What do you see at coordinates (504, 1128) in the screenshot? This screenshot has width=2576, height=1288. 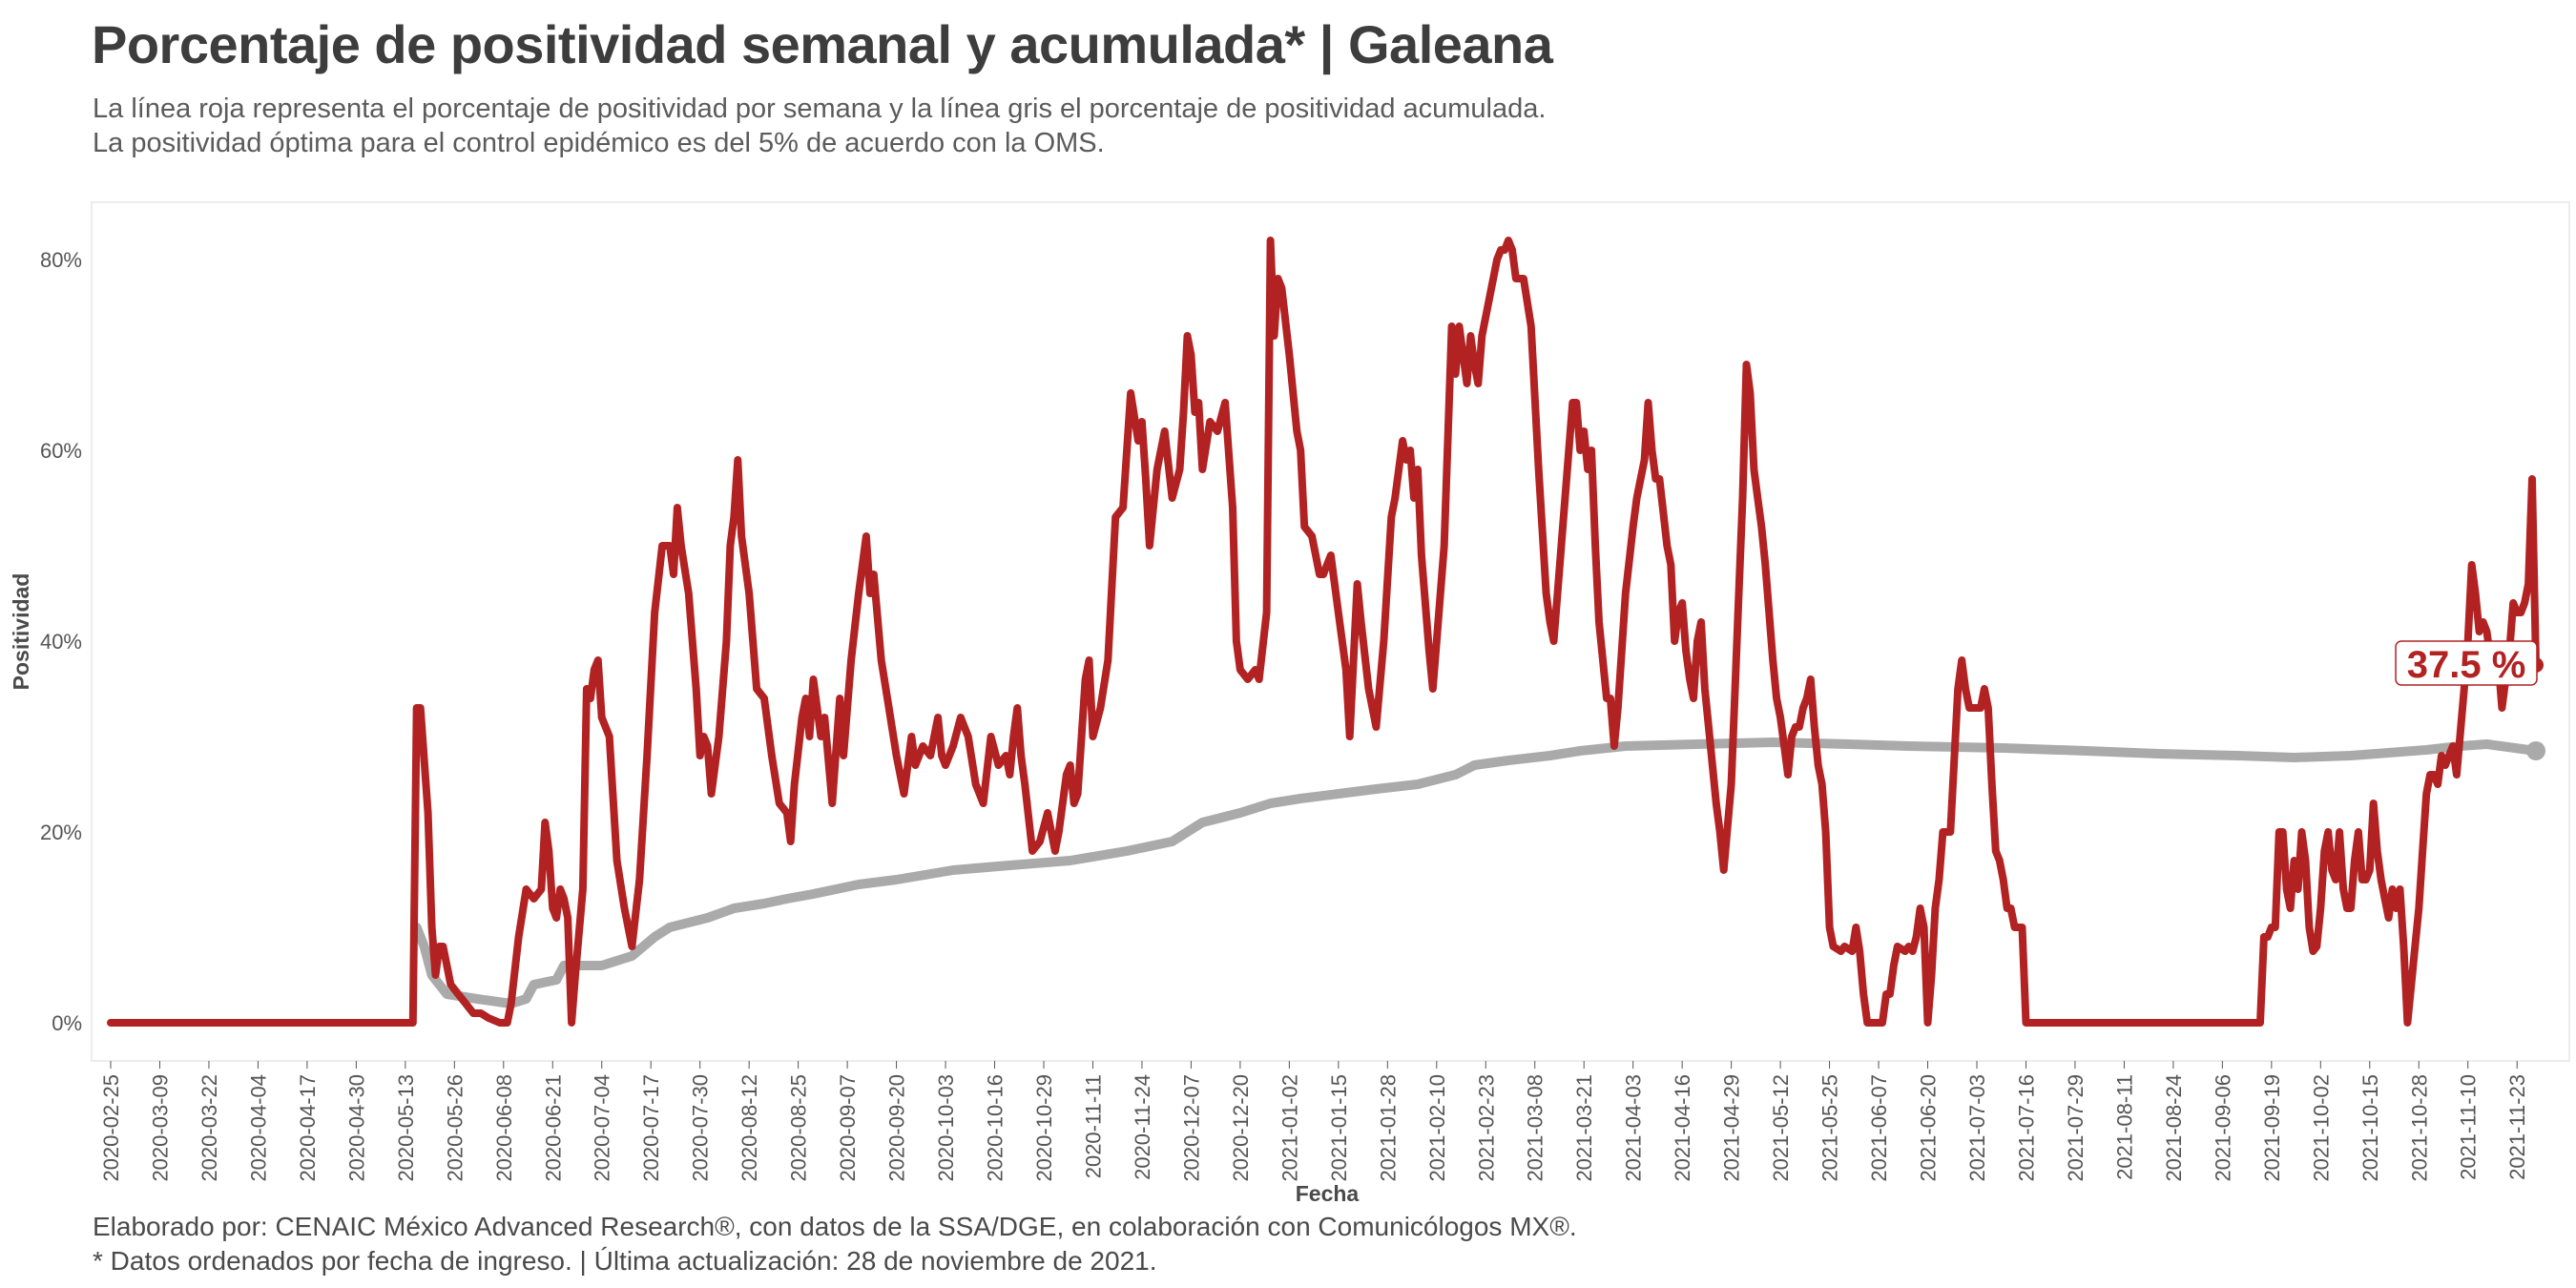 I see `x-tick-label: 2020-06-08` at bounding box center [504, 1128].